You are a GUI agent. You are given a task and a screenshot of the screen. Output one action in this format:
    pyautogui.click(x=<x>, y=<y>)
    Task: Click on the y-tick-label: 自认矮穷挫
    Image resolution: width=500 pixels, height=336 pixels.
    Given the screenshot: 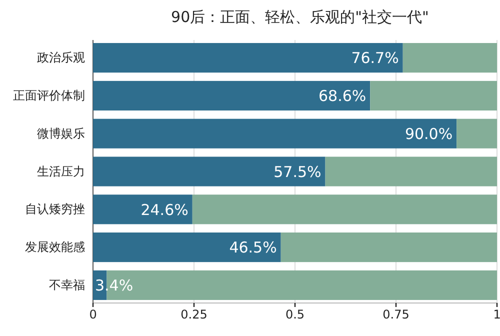 What is the action you would take?
    pyautogui.click(x=55, y=209)
    